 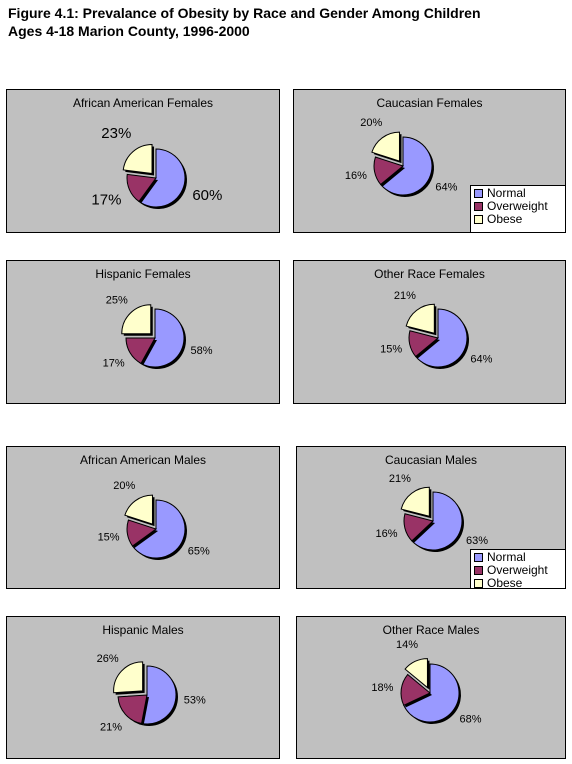 I want to click on pie-panel-other-race-females: Other Race Females 64% 15% 21%, so click(x=429, y=332).